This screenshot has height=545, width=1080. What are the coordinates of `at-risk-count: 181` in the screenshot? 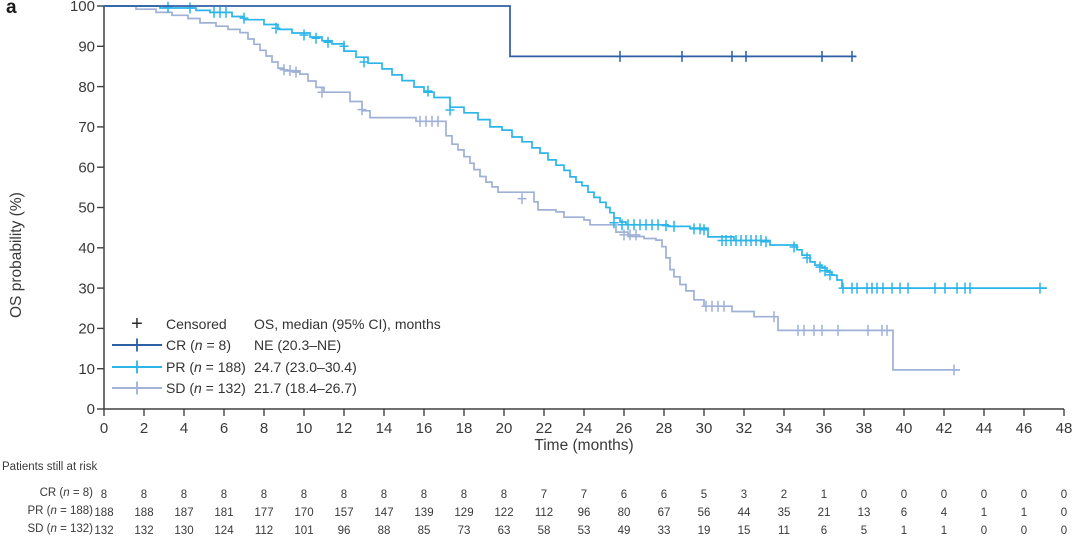 It's located at (223, 513).